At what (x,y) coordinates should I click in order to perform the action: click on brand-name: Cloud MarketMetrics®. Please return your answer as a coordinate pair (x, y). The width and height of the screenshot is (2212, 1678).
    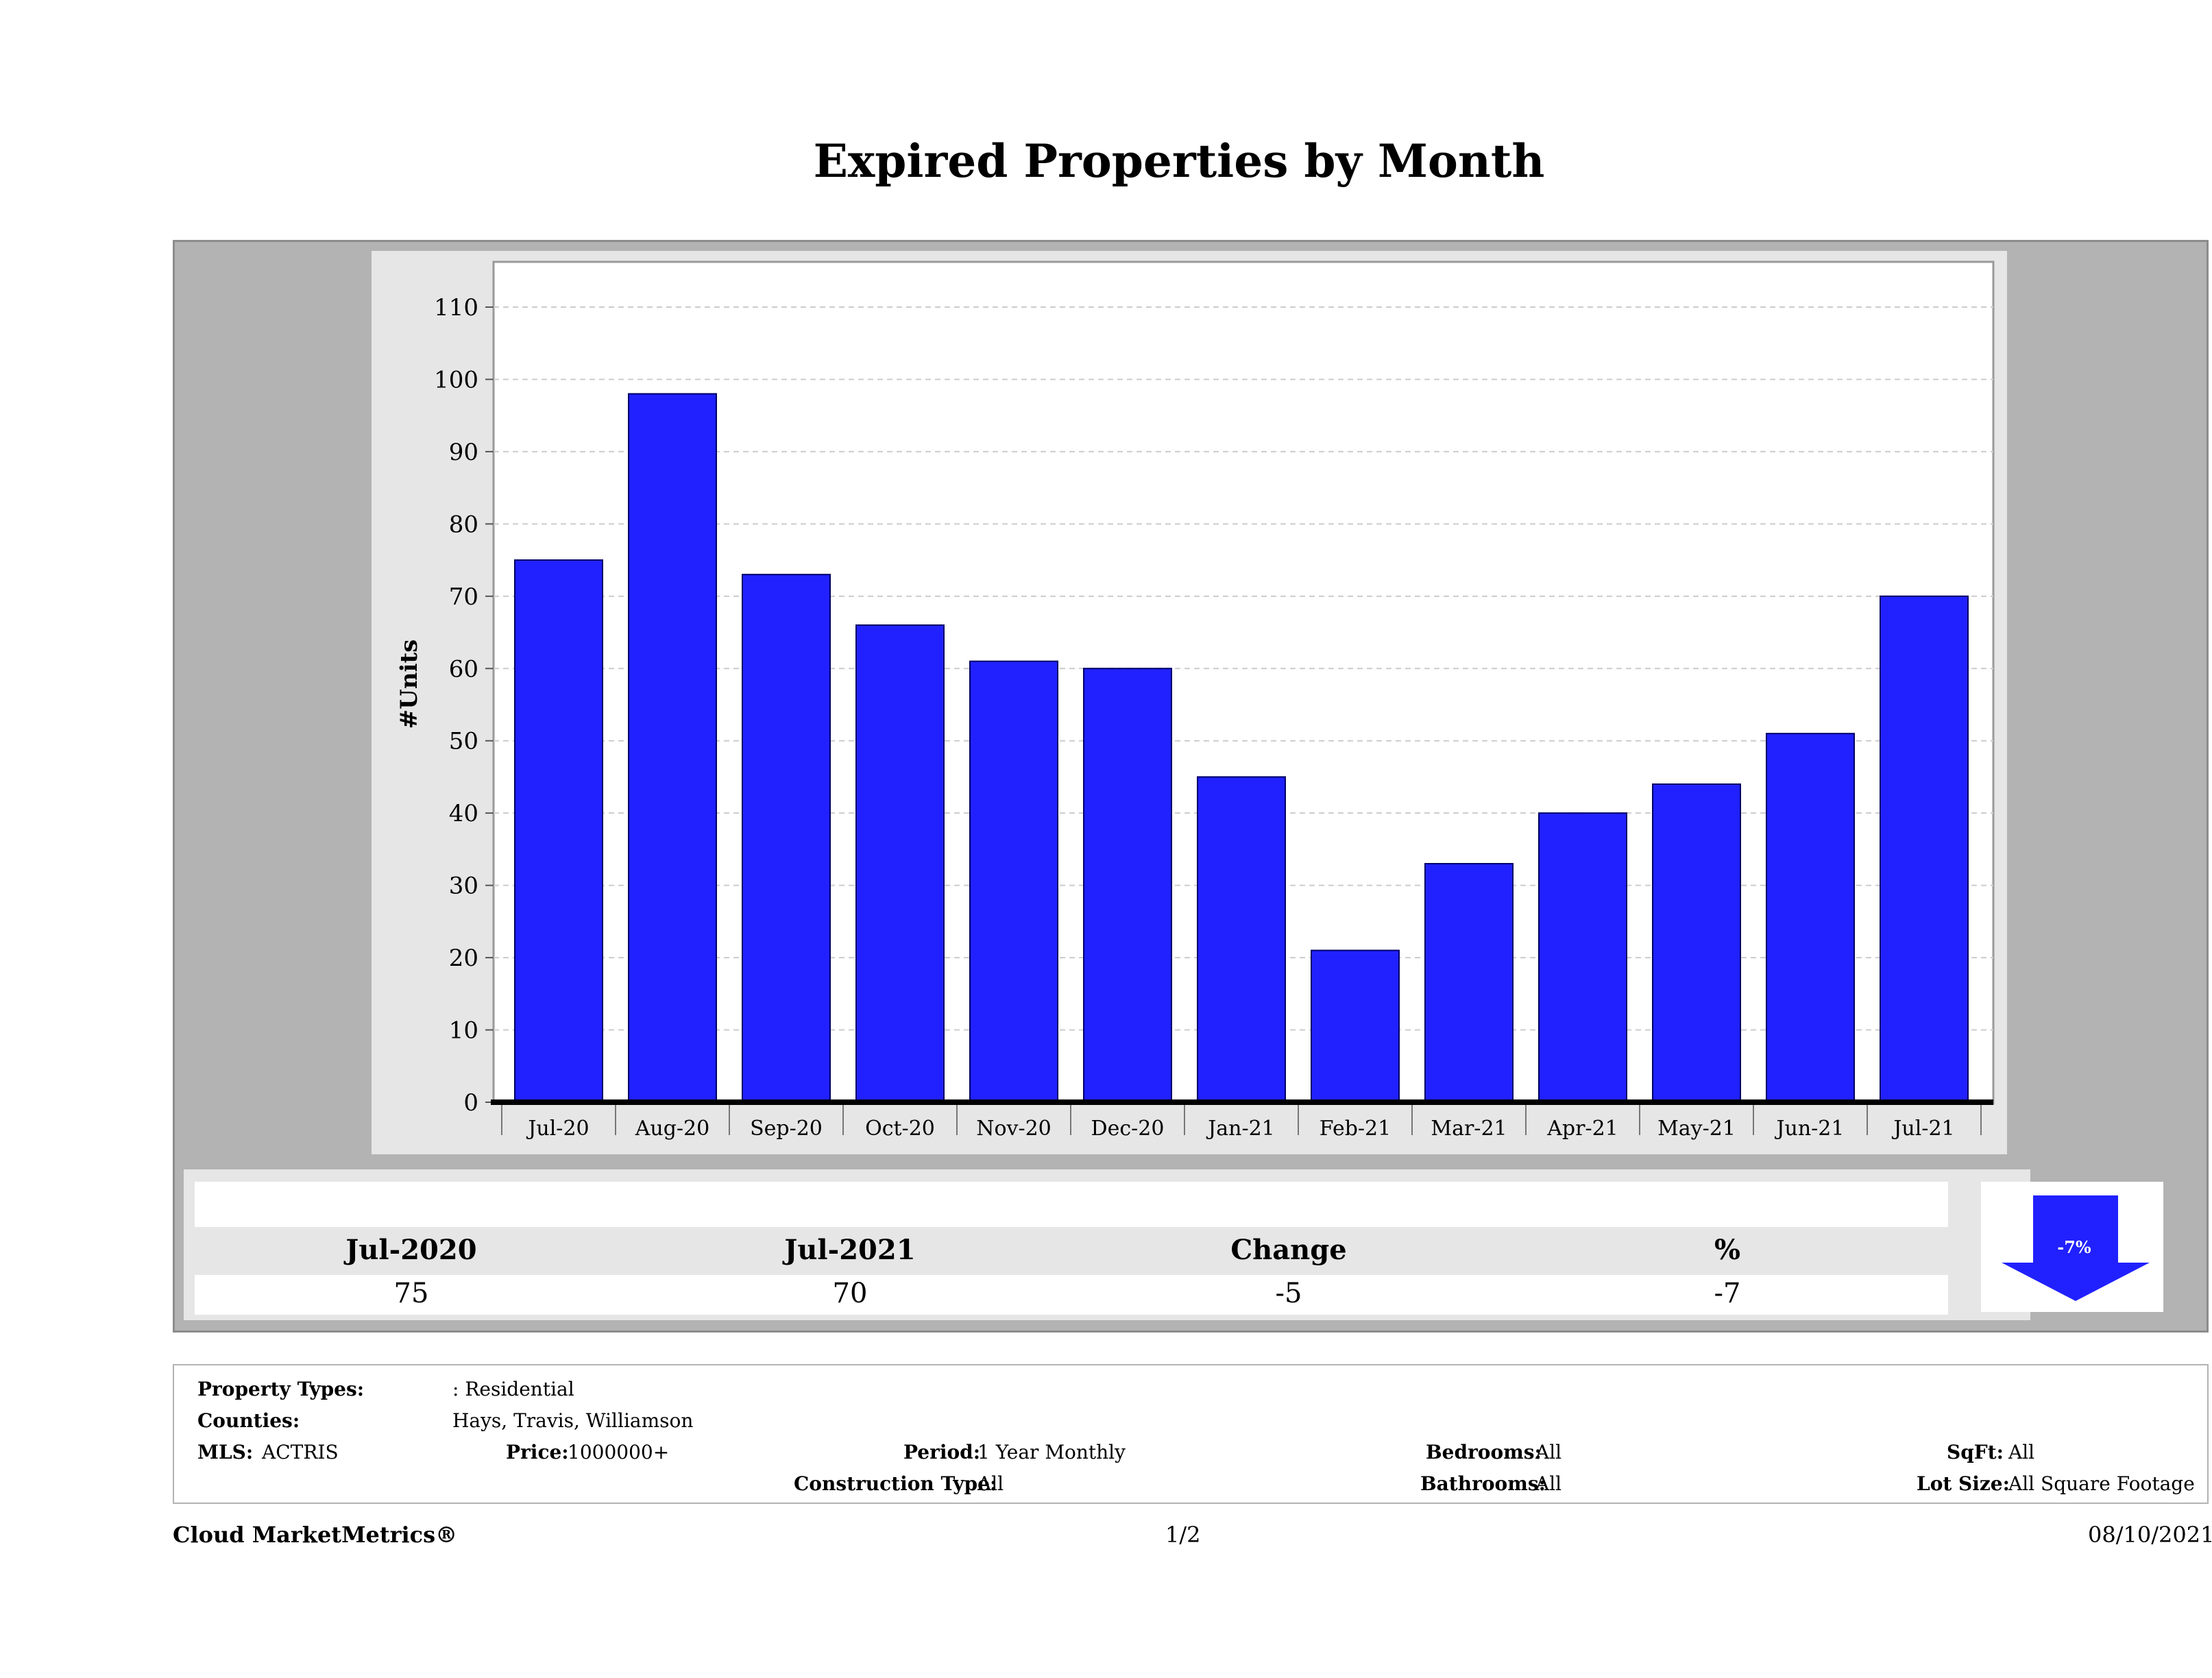
    Looking at the image, I should click on (316, 1535).